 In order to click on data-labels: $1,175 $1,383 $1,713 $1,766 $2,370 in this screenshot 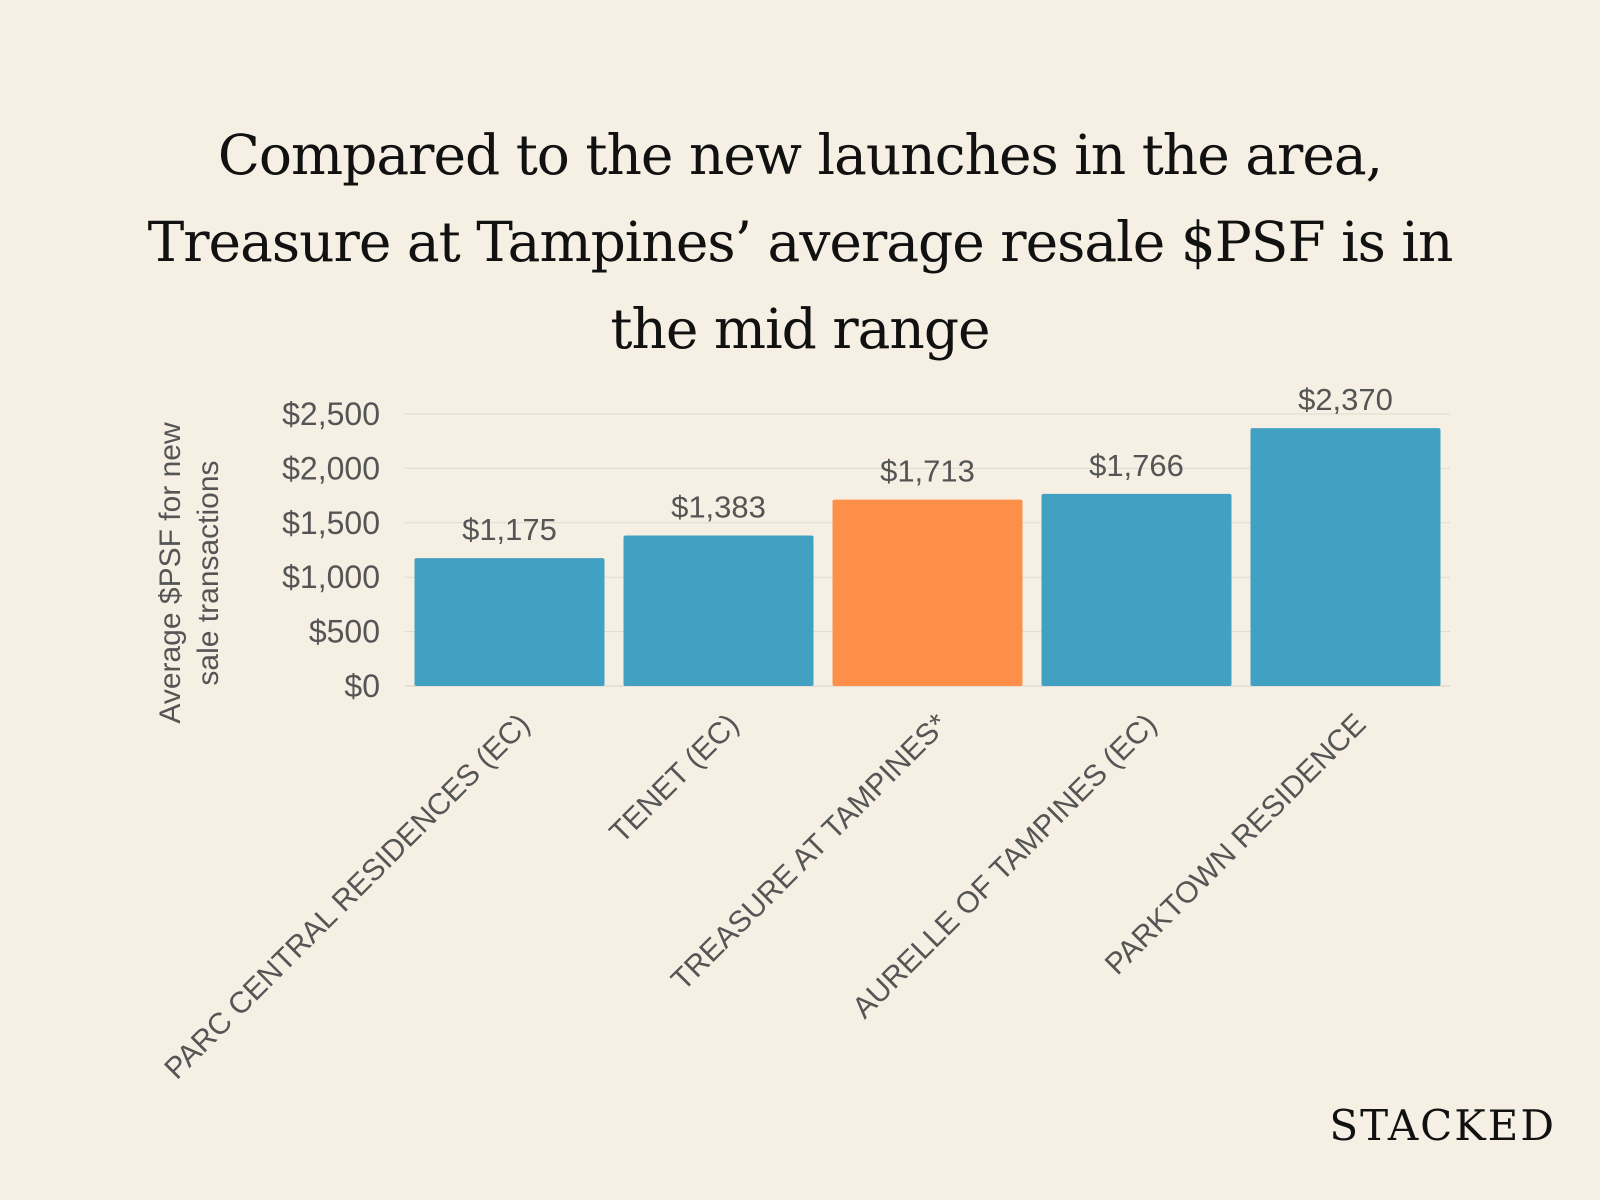, I will do `click(927, 464)`.